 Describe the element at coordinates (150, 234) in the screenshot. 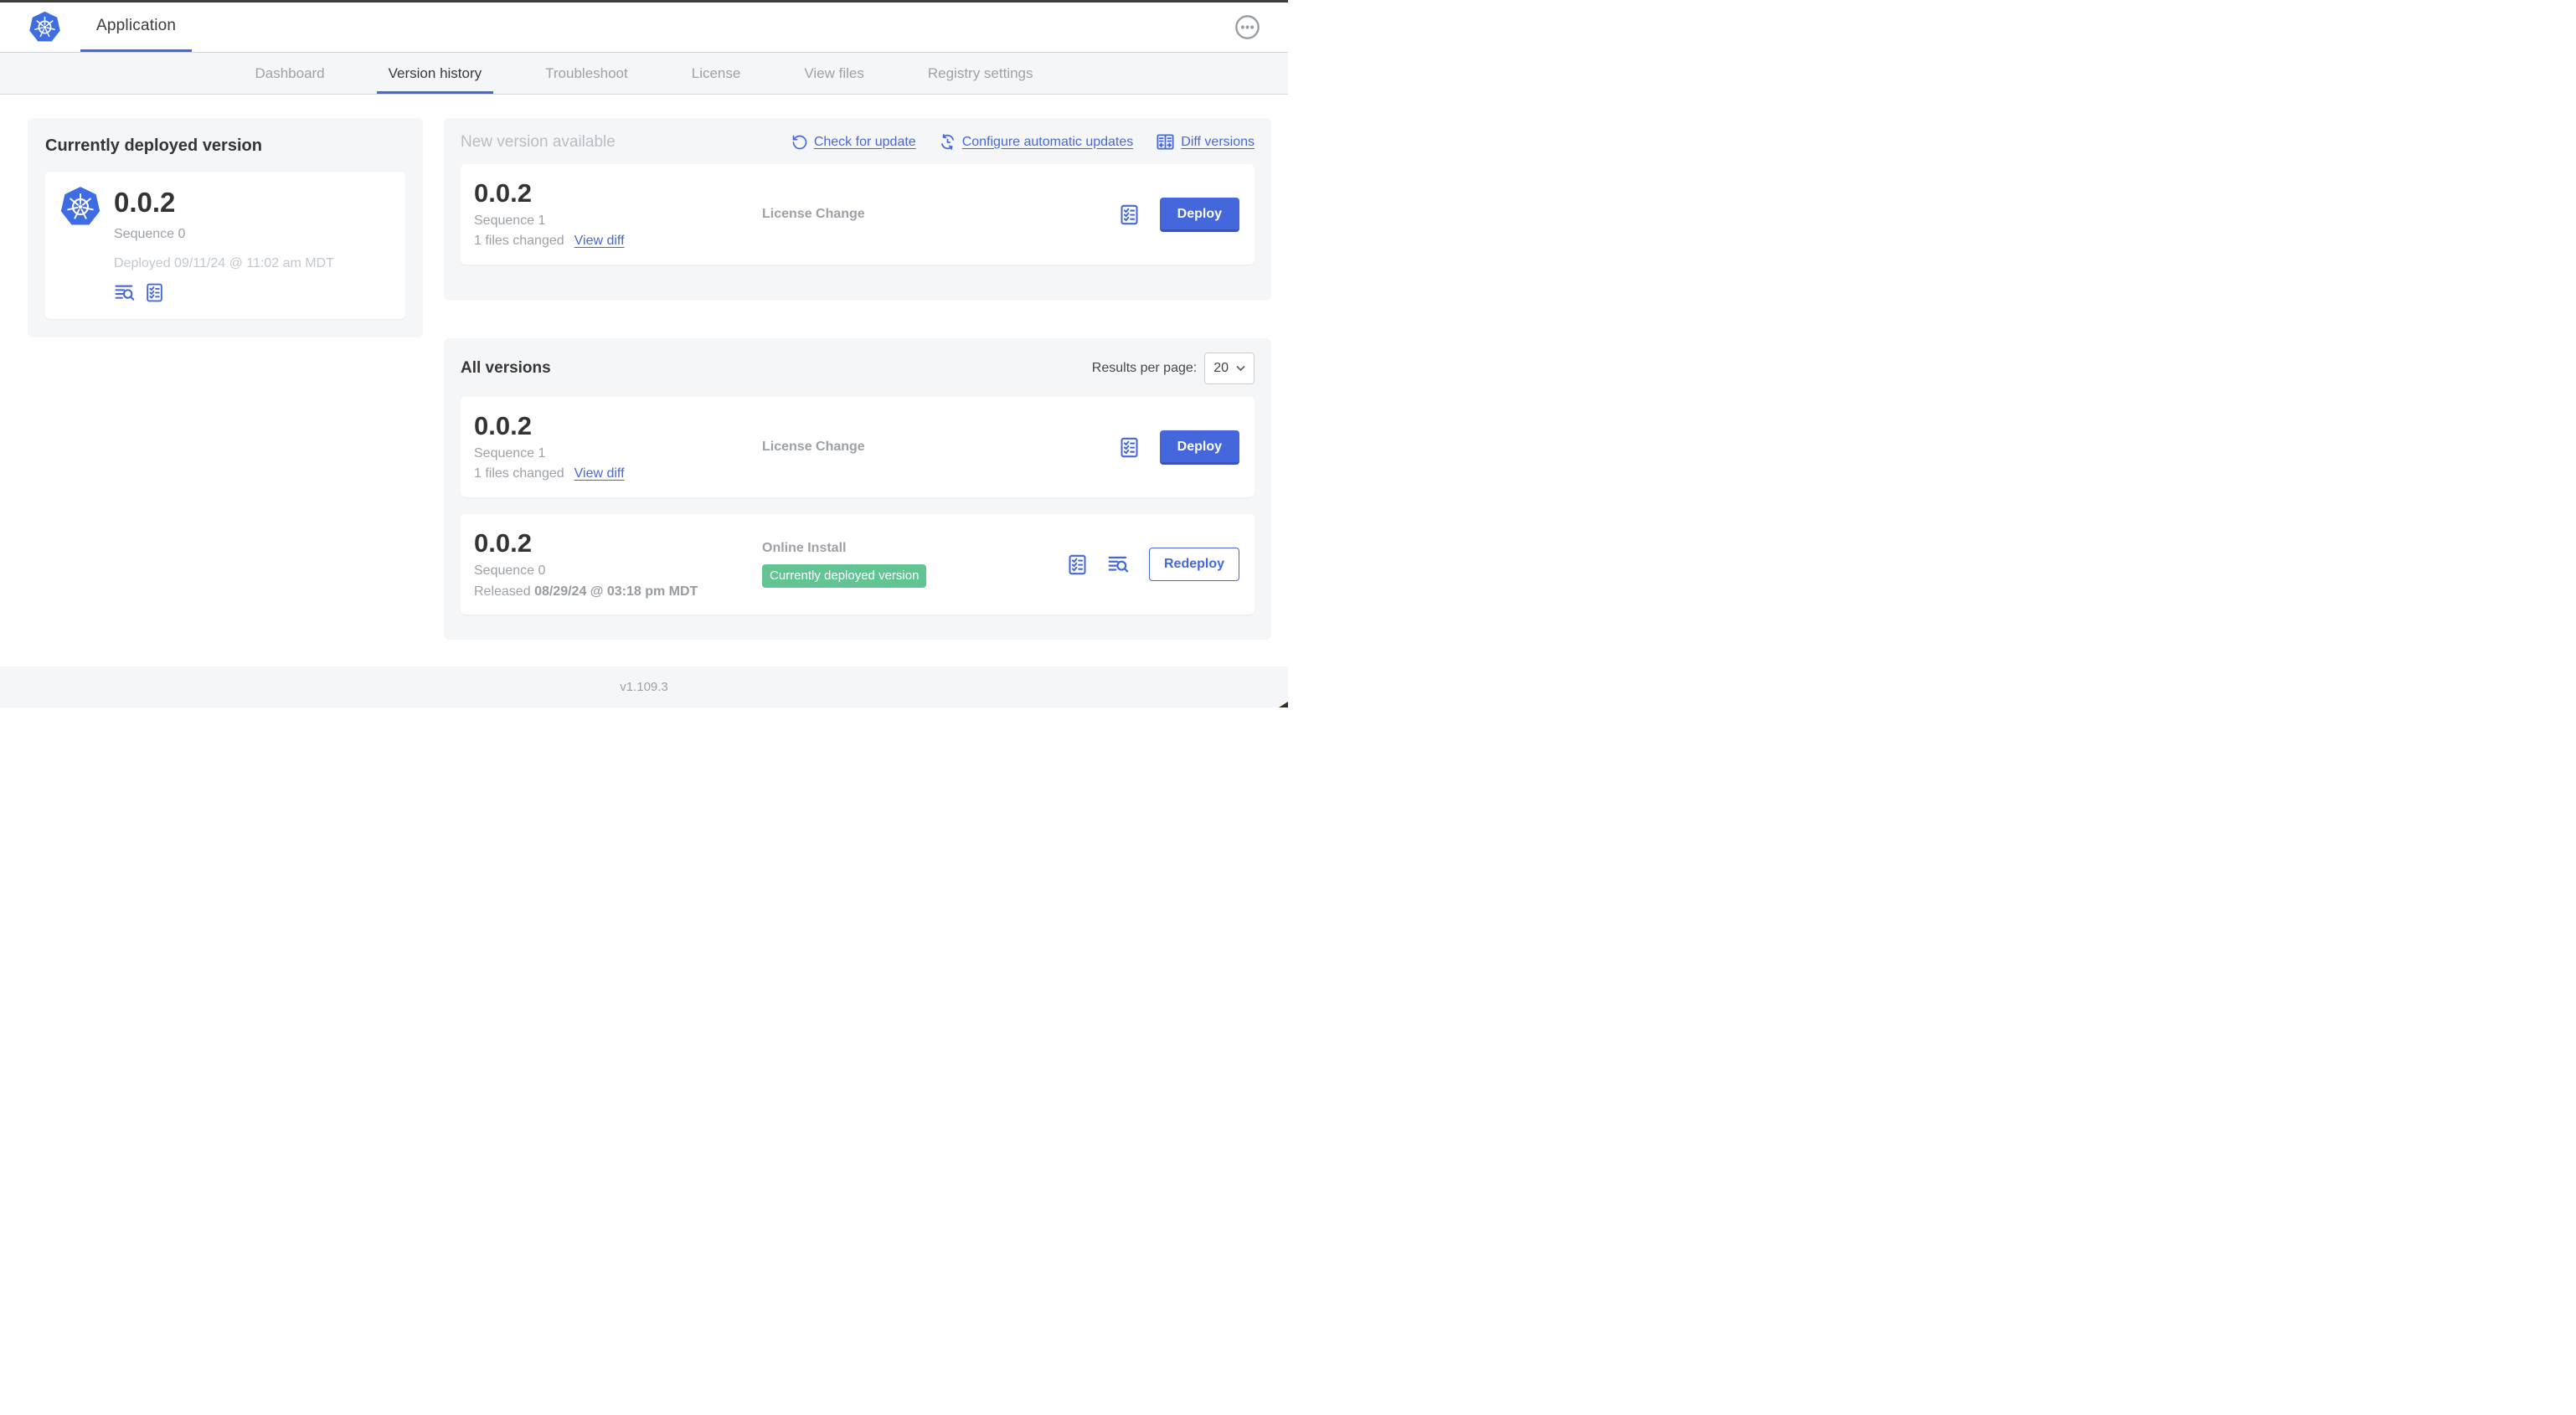

I see `current-version-sequence: Sequence 0` at that location.